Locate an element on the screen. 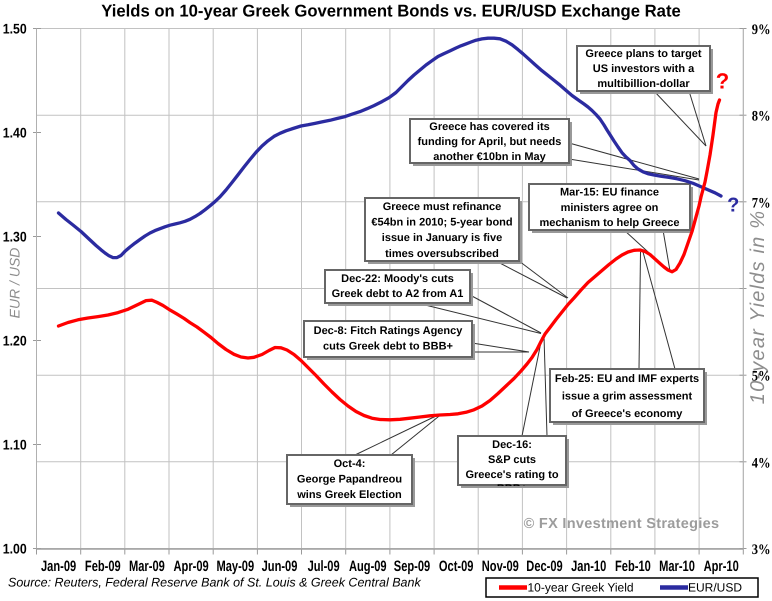  svg-text: Nov-09 is located at coordinates (500, 566).